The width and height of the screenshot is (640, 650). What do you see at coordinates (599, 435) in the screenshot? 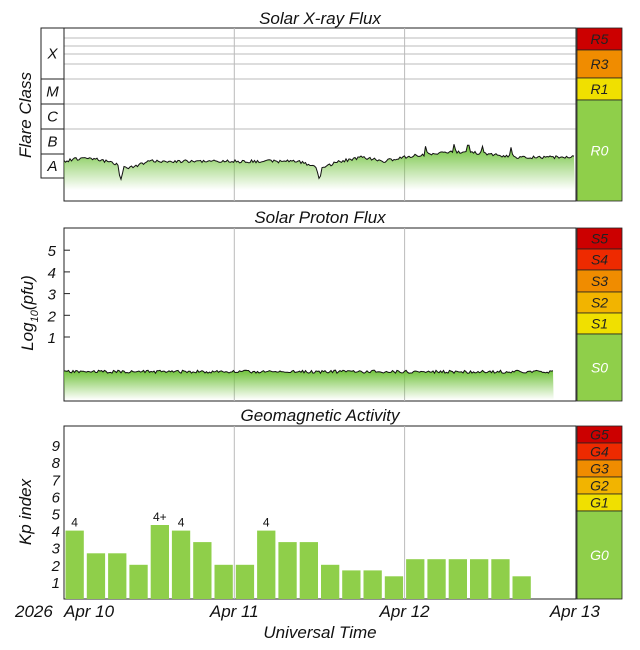
I see `scale-label-g5: G5` at bounding box center [599, 435].